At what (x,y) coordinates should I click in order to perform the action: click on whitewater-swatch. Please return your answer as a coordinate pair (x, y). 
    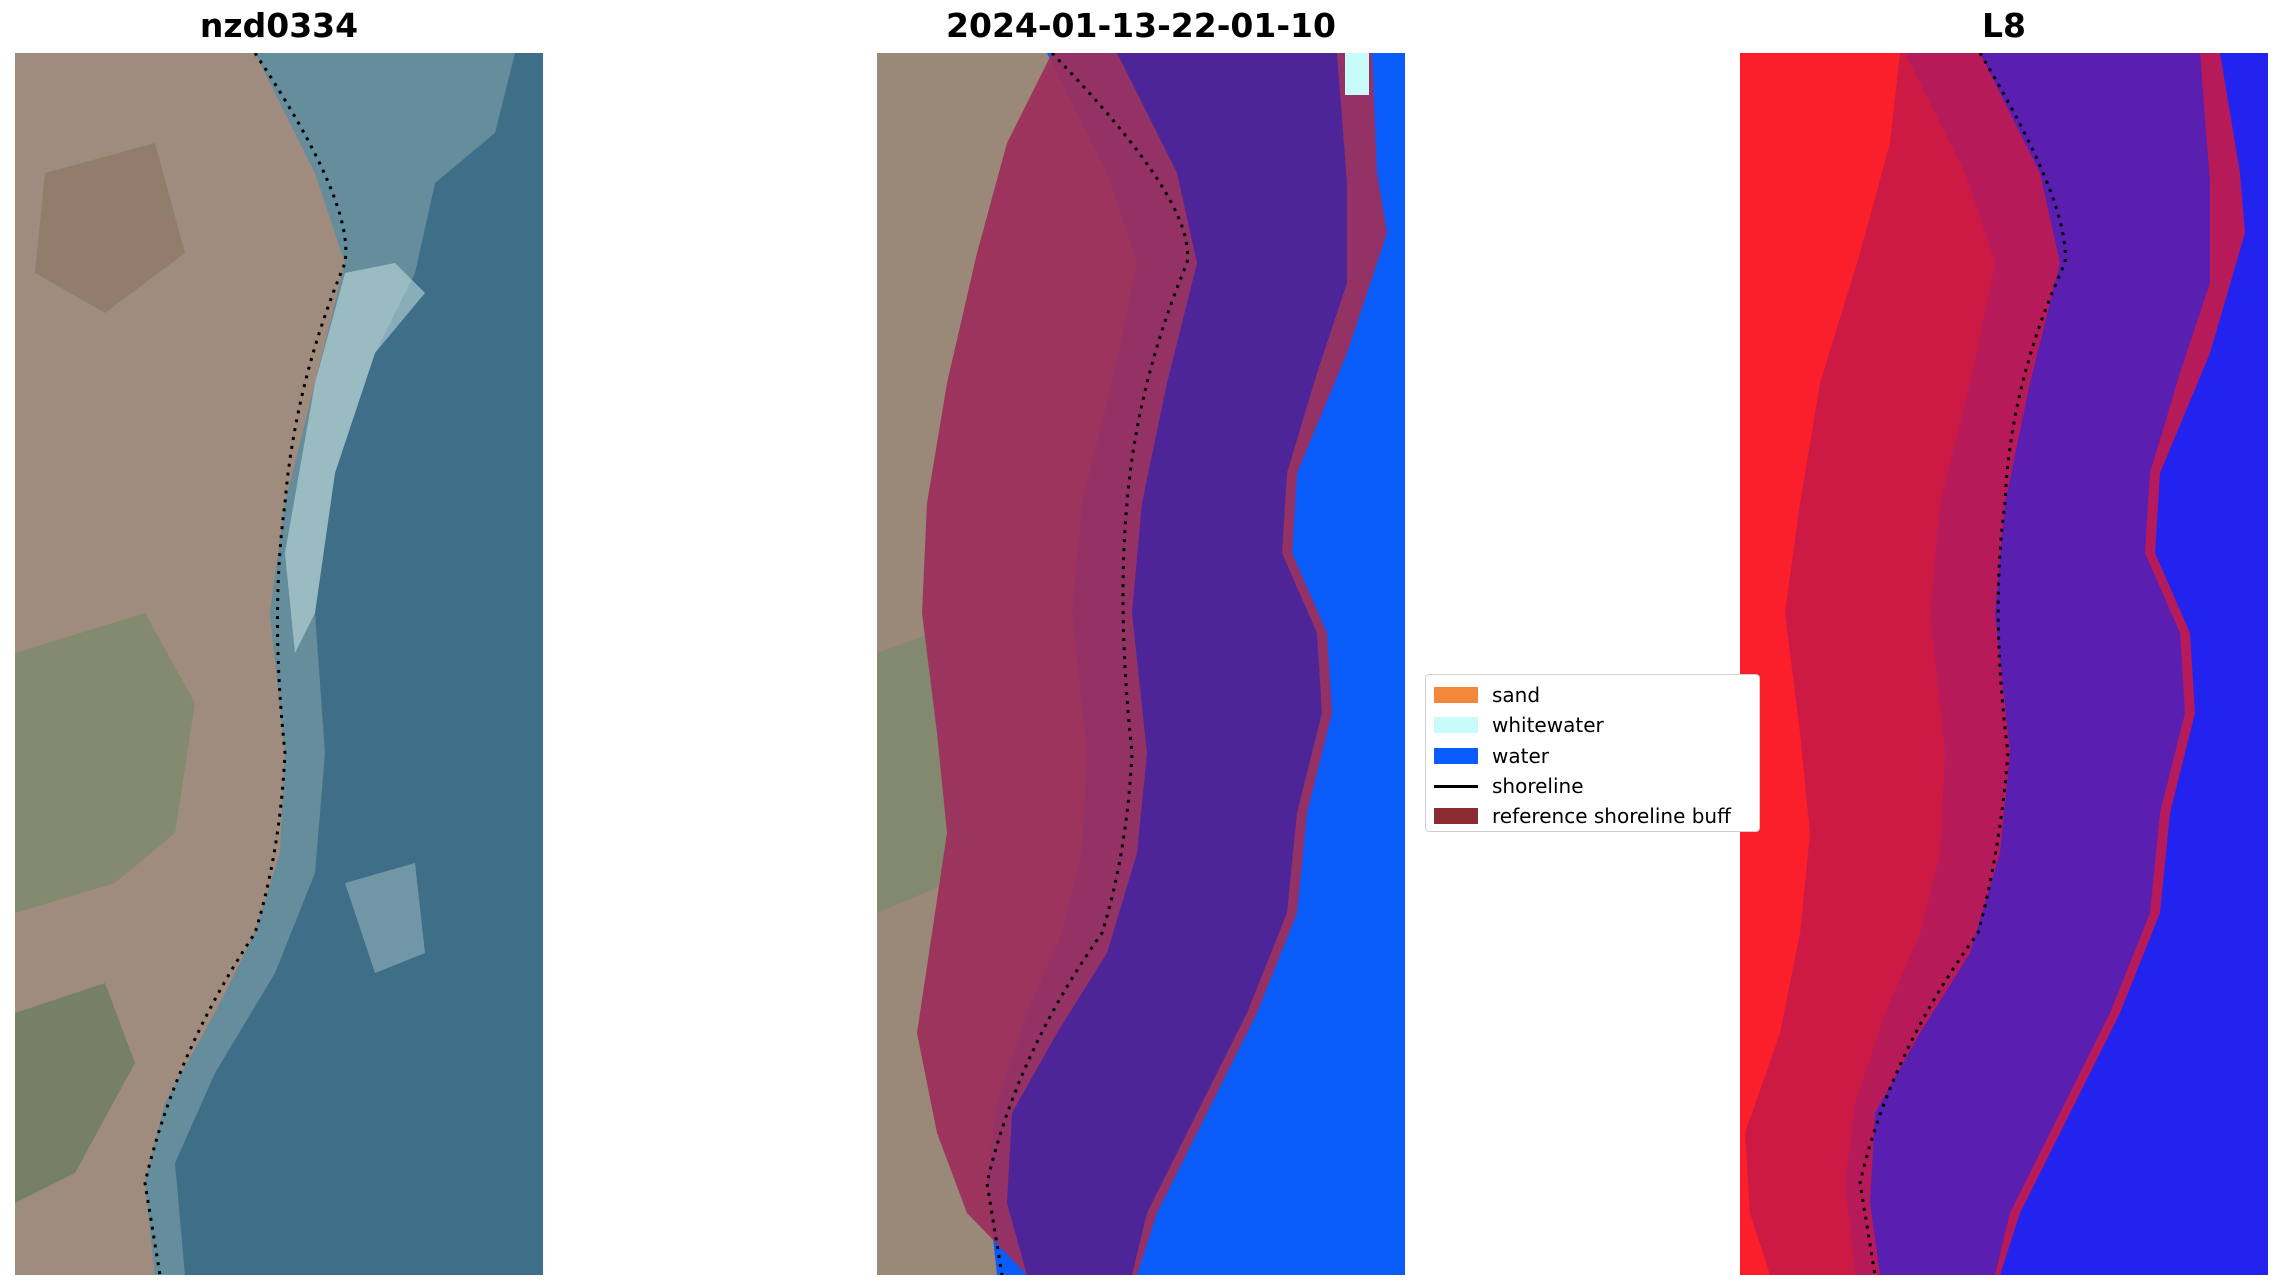
    Looking at the image, I should click on (1456, 725).